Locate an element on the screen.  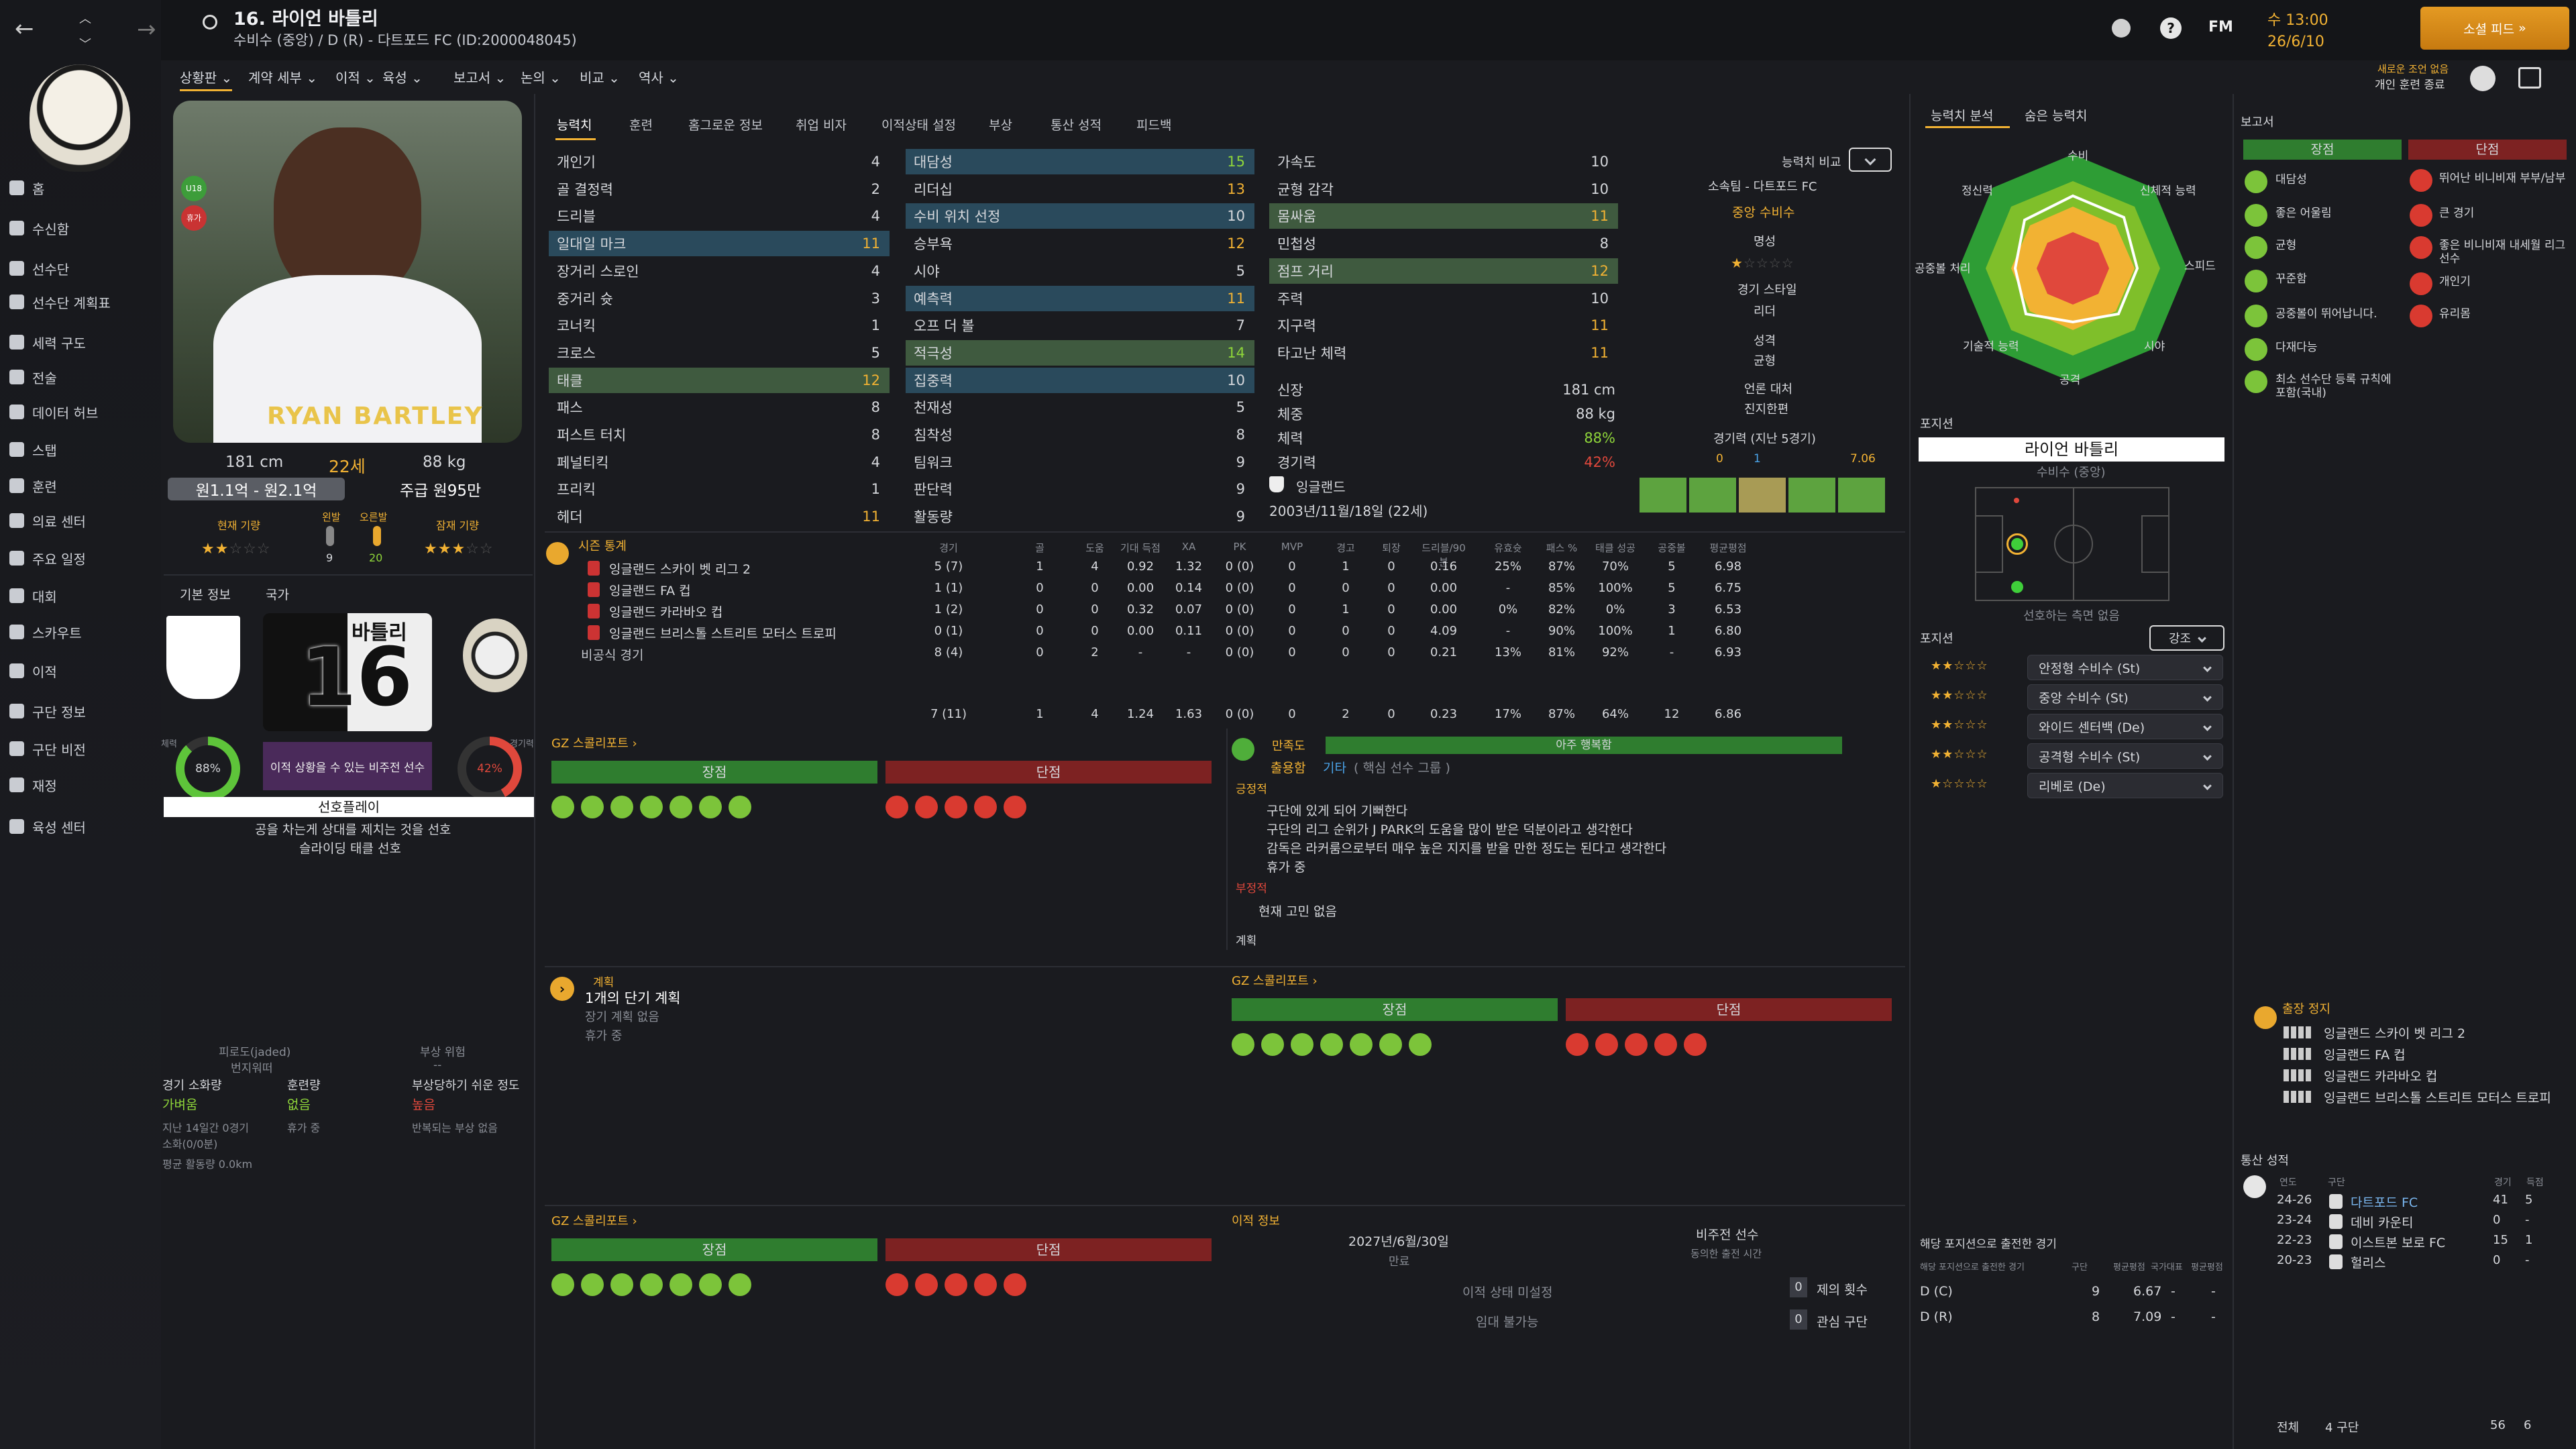
sidebar-item-label: 구단 비전 is located at coordinates (59, 749).